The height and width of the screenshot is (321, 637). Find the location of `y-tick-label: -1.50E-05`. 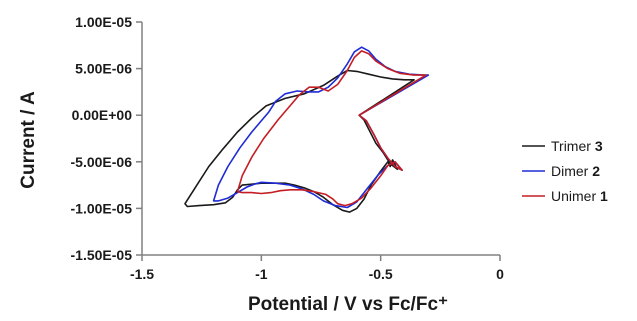

y-tick-label: -1.50E-05 is located at coordinates (102, 255).